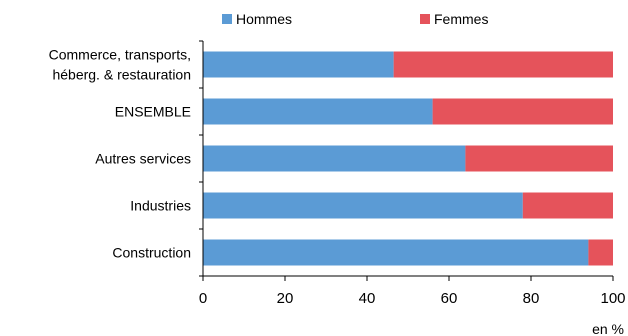 Image resolution: width=628 pixels, height=336 pixels. Describe the element at coordinates (264, 19) in the screenshot. I see `legend-label-hommes: Hommes` at that location.